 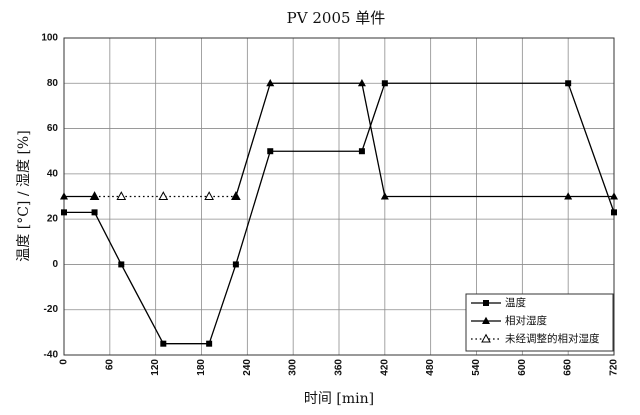 I want to click on x-axis-label: 时间 [min], so click(x=339, y=399).